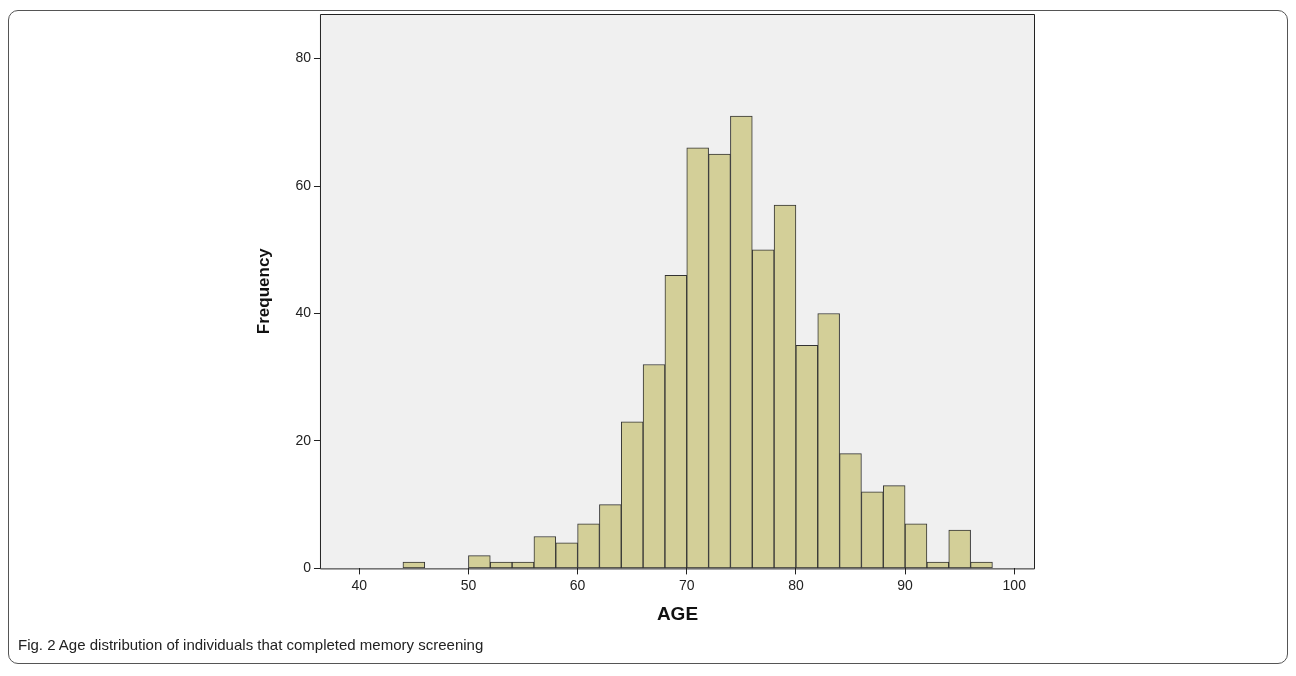 The width and height of the screenshot is (1296, 676). I want to click on y-tick-label: 0, so click(307, 567).